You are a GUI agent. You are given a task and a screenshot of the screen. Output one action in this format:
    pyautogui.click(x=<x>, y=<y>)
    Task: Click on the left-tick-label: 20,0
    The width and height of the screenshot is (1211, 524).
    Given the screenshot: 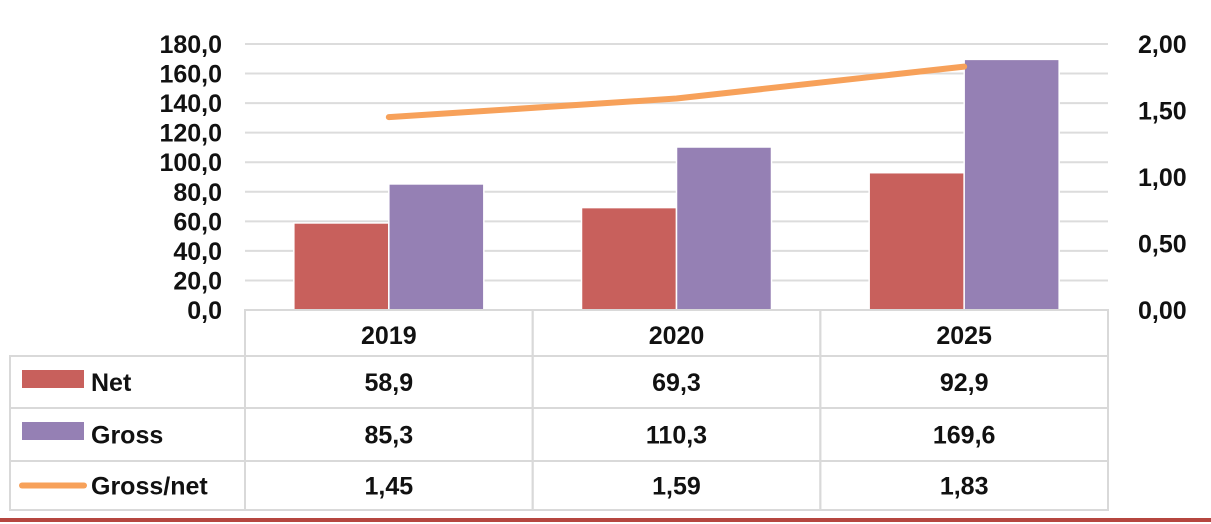 What is the action you would take?
    pyautogui.click(x=197, y=281)
    